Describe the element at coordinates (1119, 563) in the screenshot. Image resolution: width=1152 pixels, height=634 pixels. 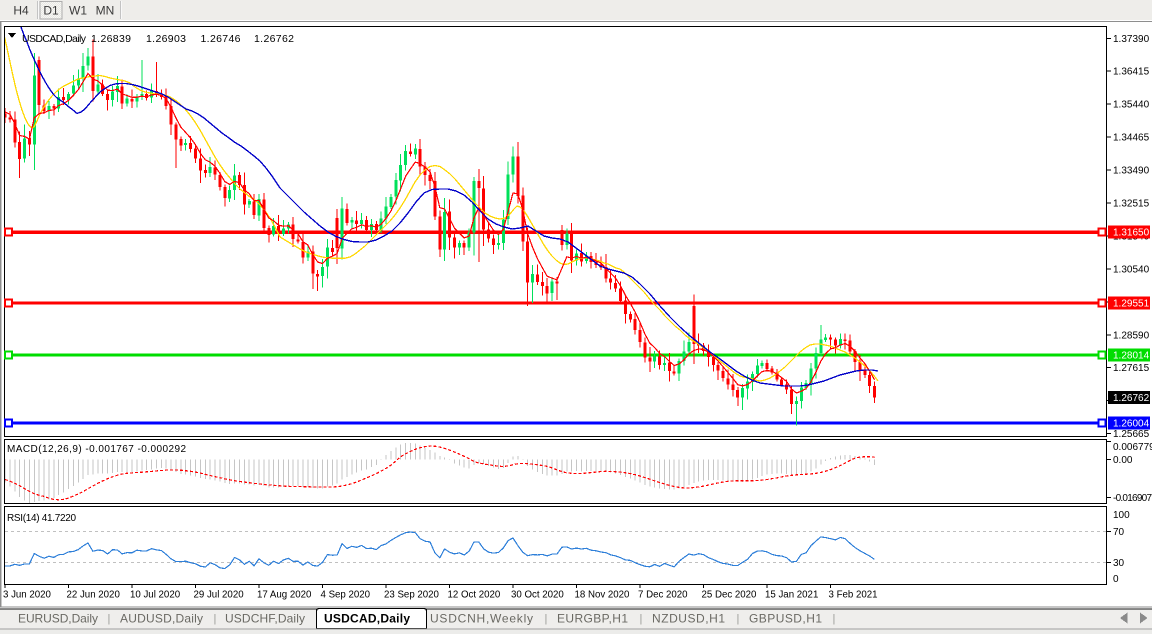
I see `svg-text: 30` at that location.